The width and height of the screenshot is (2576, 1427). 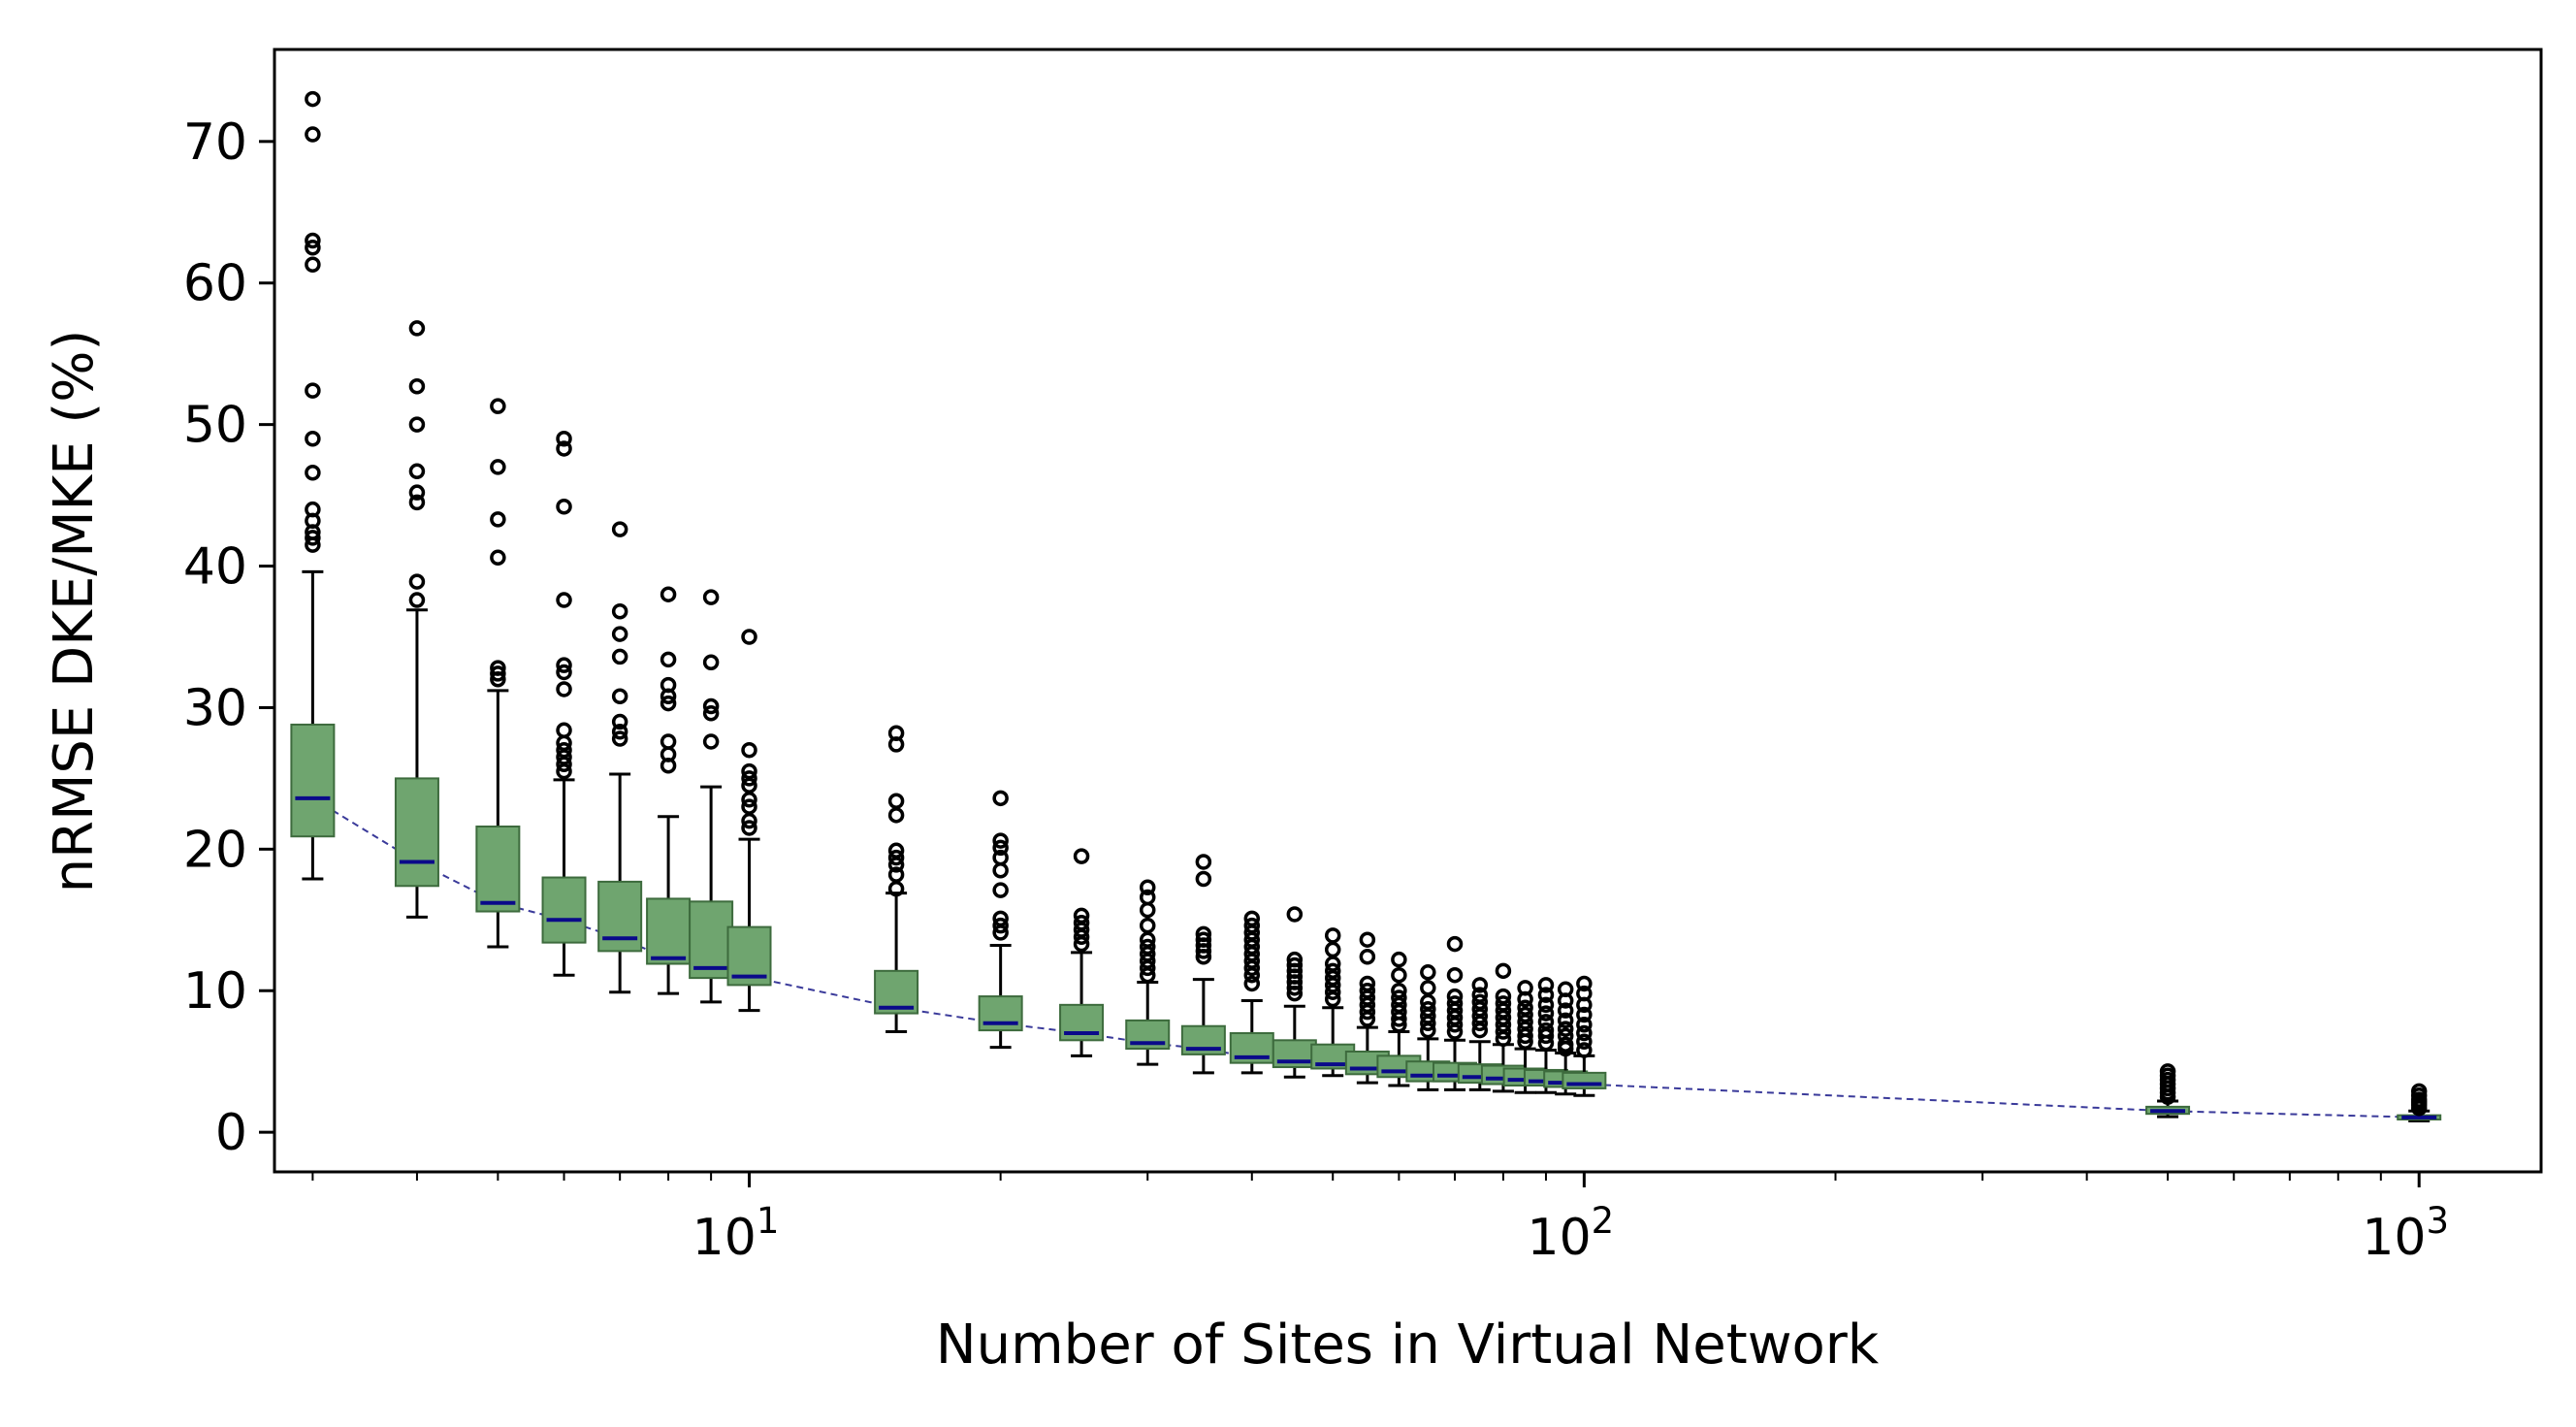 I want to click on x-tick-label: 103, so click(x=2405, y=1233).